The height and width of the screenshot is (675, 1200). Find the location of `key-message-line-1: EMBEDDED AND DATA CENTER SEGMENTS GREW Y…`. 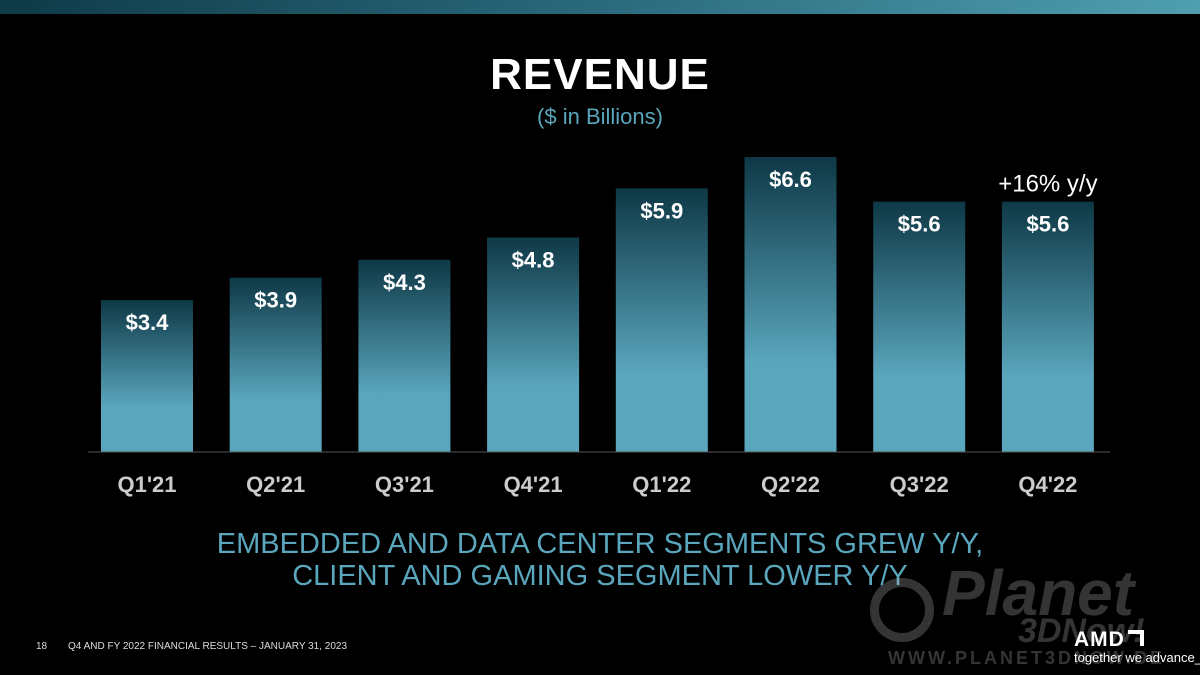

key-message-line-1: EMBEDDED AND DATA CENTER SEGMENTS GREW Y… is located at coordinates (600, 544).